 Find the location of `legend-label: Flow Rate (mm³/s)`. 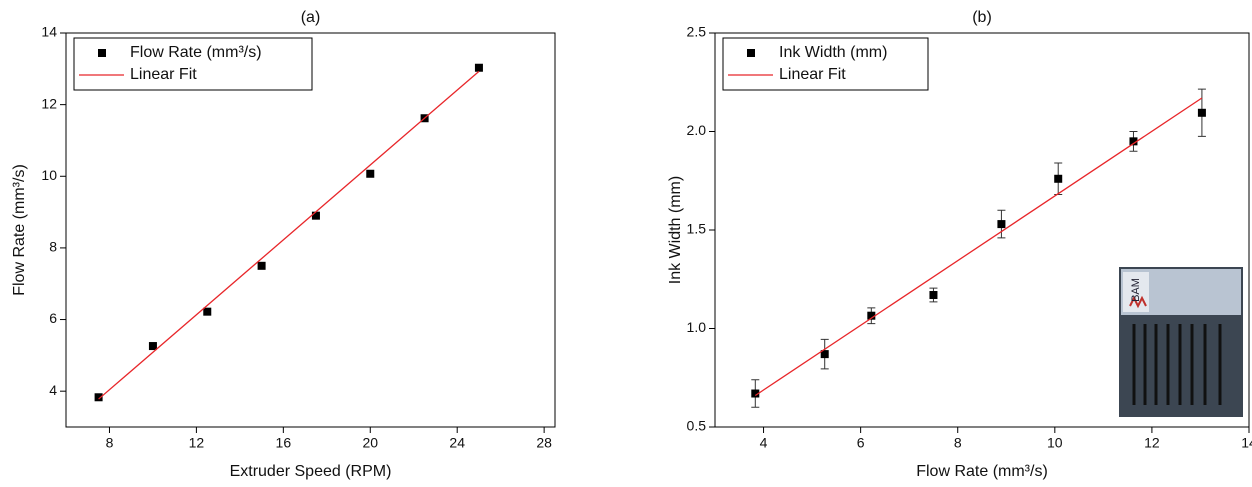

legend-label: Flow Rate (mm³/s) is located at coordinates (196, 52).